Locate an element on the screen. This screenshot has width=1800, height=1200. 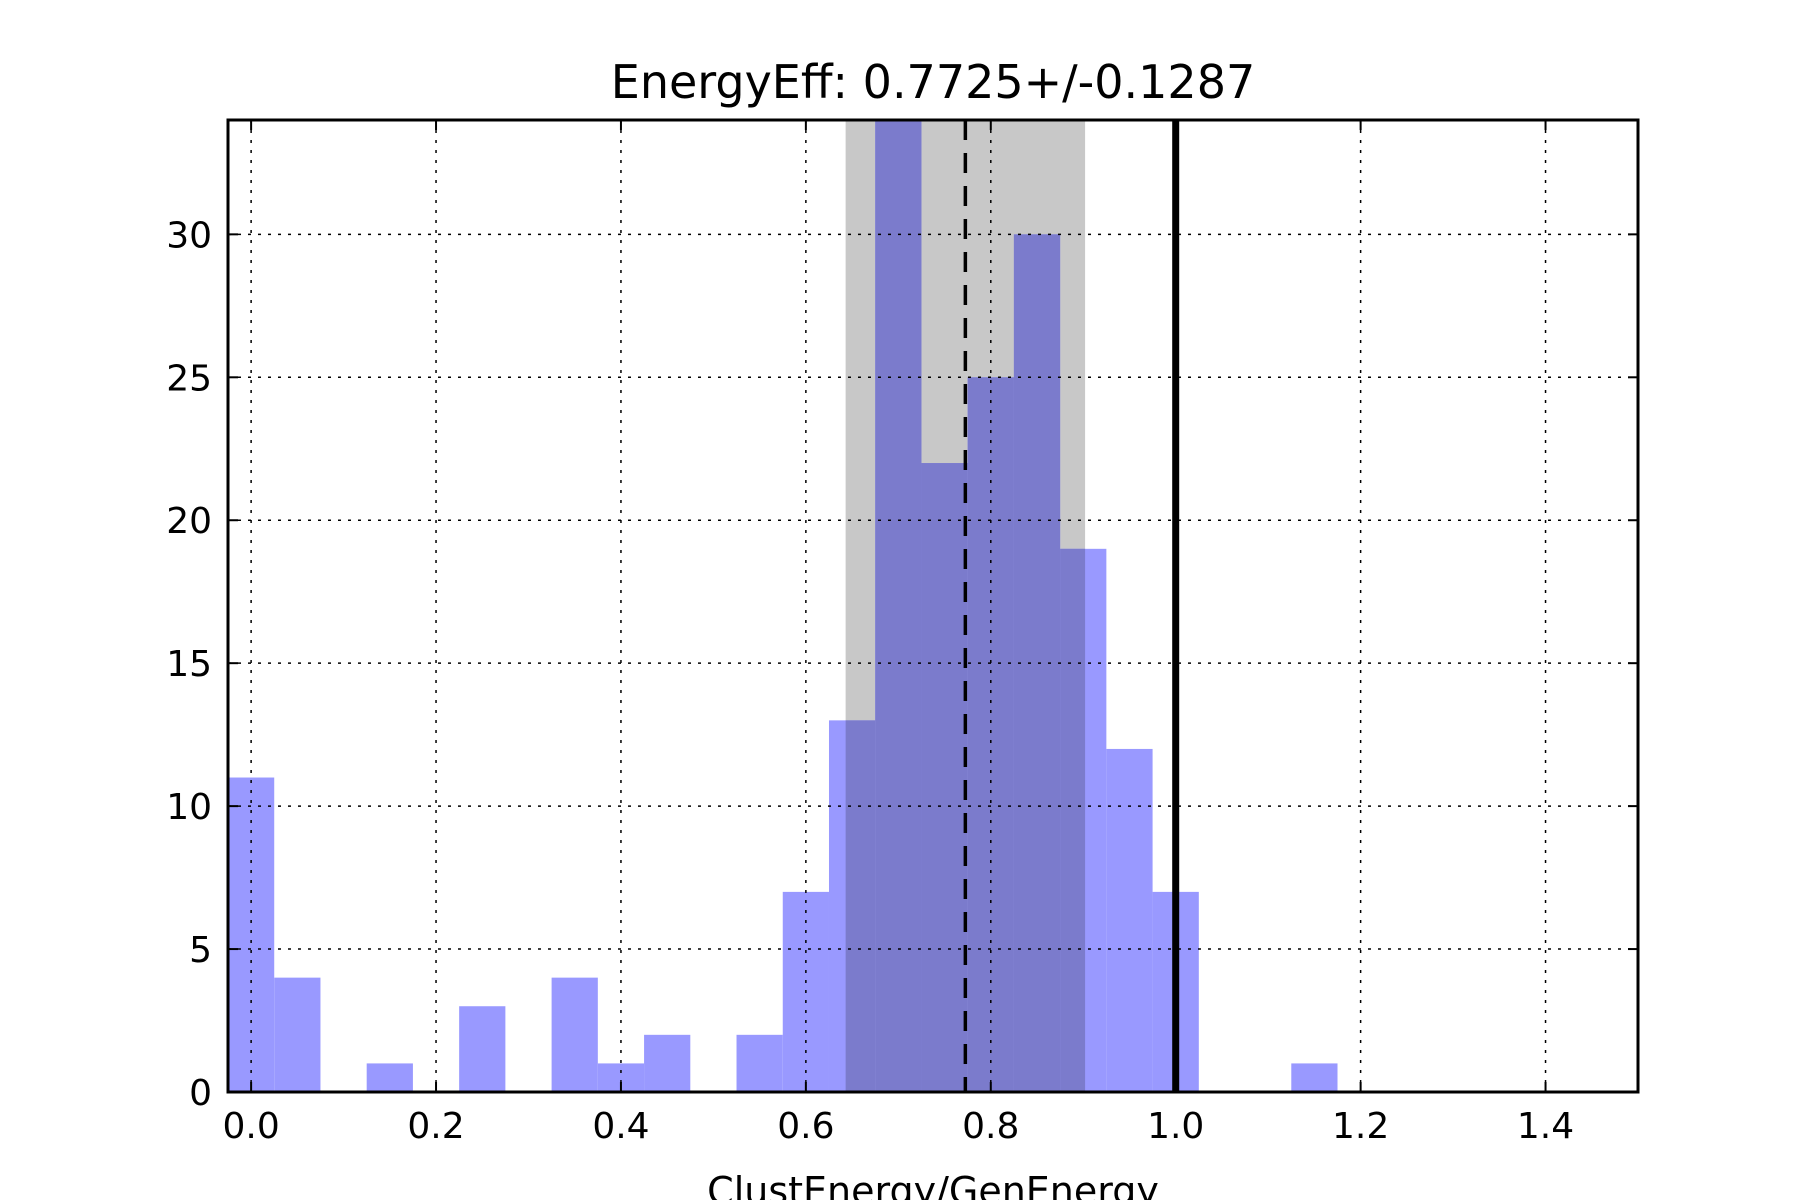
x-axis-label: ClustEnergy/GenEnergy is located at coordinates (933, 1184).